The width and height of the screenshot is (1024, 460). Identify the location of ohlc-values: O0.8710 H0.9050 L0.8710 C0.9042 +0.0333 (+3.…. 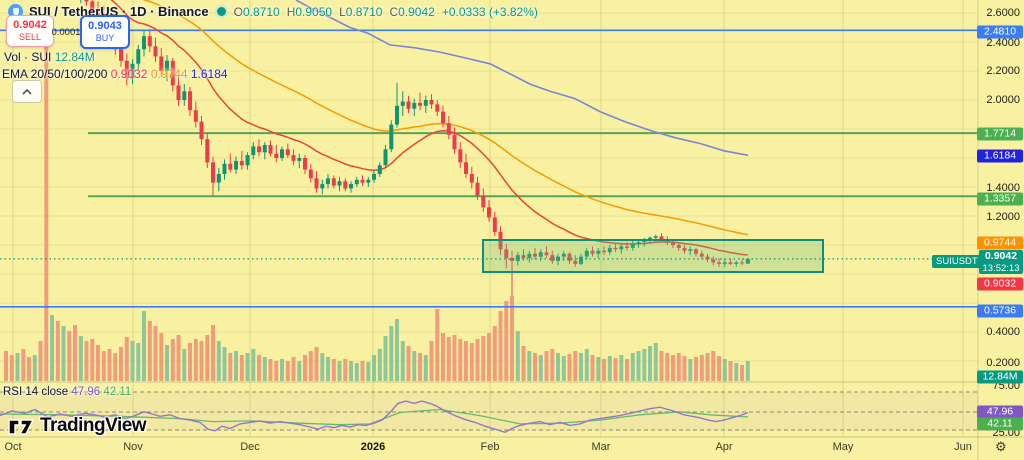
(386, 12).